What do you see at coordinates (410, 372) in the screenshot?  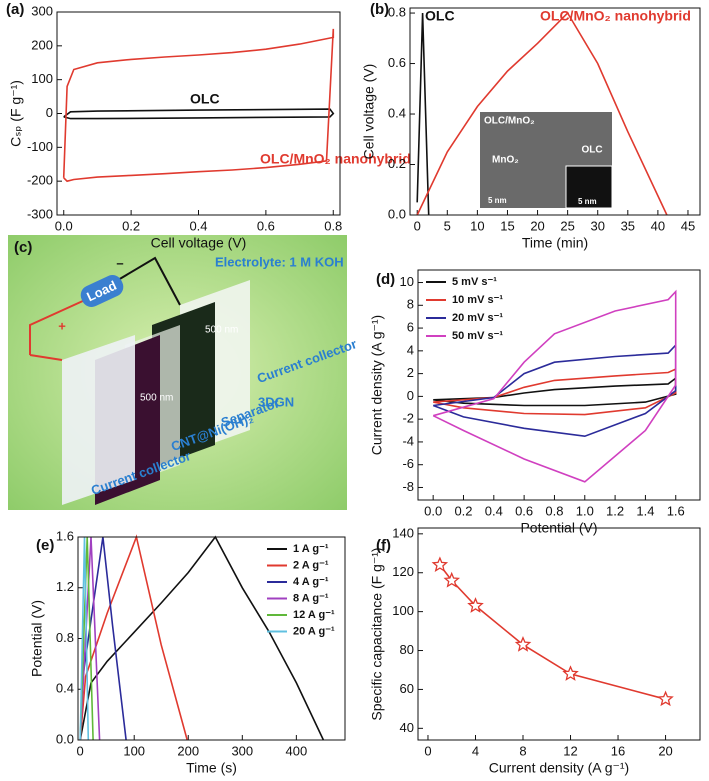 I see `y-tick-label: 2` at bounding box center [410, 372].